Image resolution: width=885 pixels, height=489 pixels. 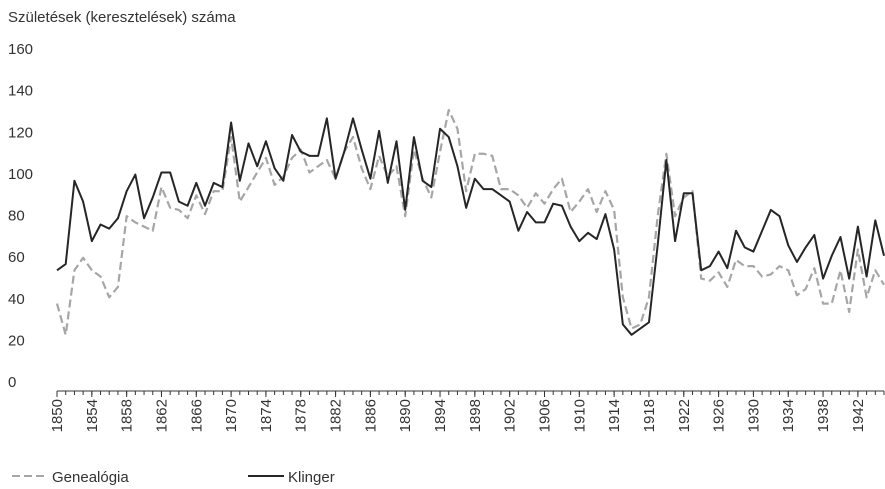 I want to click on x-tick-label: 1886, so click(x=370, y=415).